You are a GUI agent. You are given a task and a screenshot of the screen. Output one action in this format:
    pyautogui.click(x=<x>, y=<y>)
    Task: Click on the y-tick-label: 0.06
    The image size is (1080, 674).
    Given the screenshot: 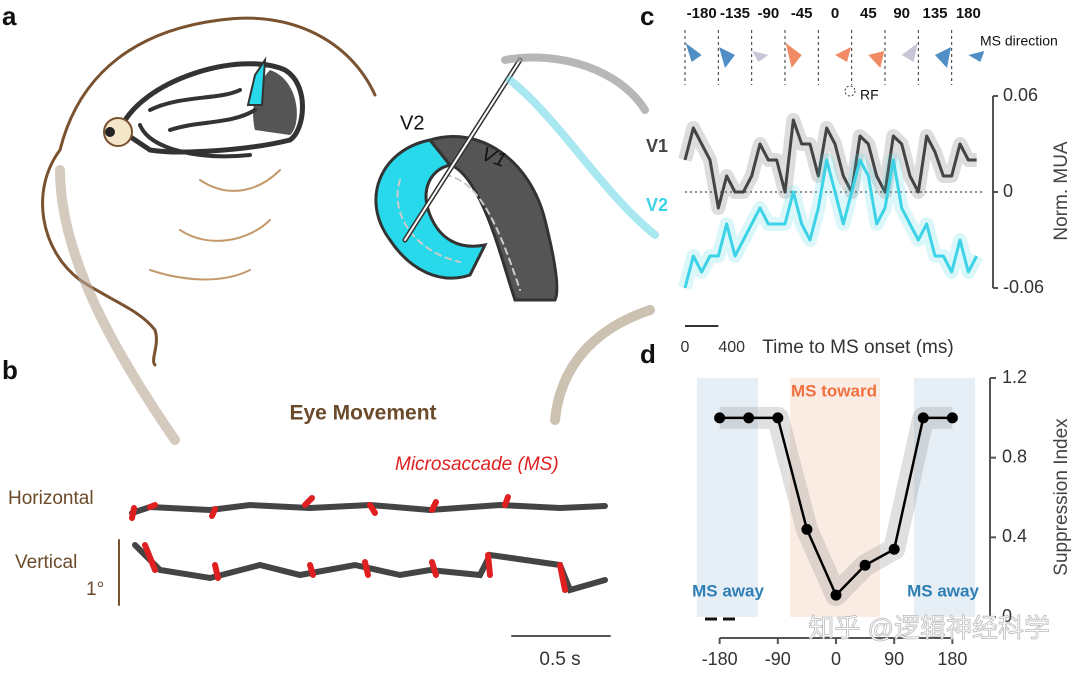 What is the action you would take?
    pyautogui.click(x=1020, y=95)
    